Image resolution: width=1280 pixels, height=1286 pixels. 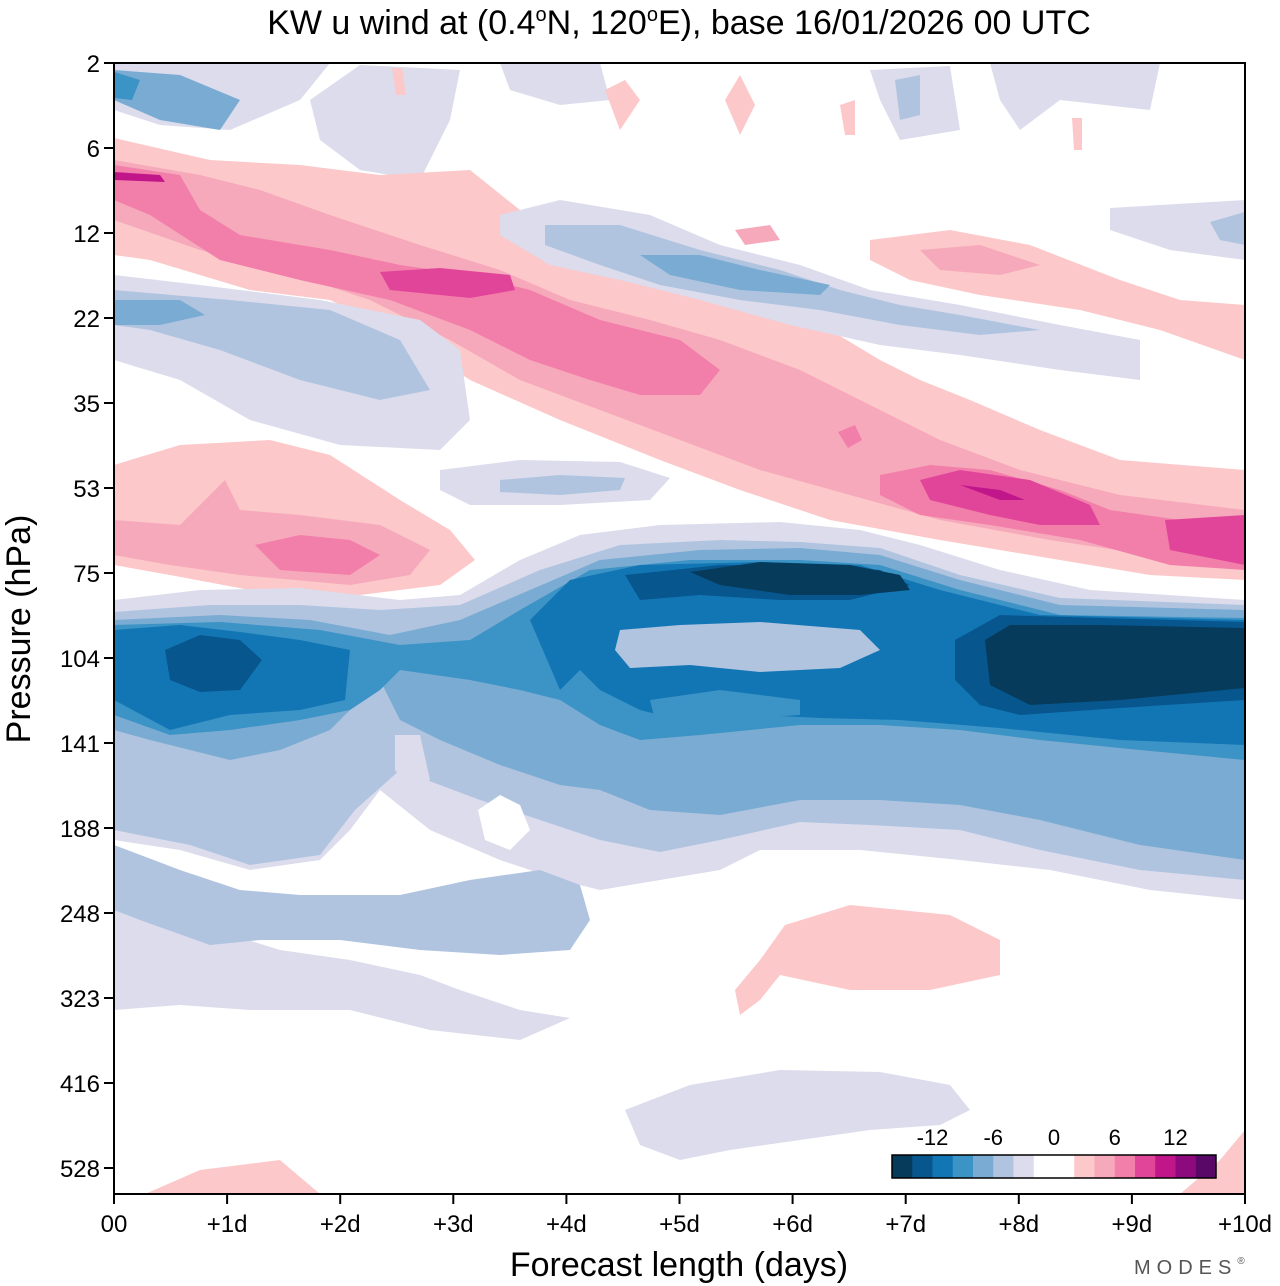 I want to click on modes-logo: MODES®, so click(x=1189, y=1267).